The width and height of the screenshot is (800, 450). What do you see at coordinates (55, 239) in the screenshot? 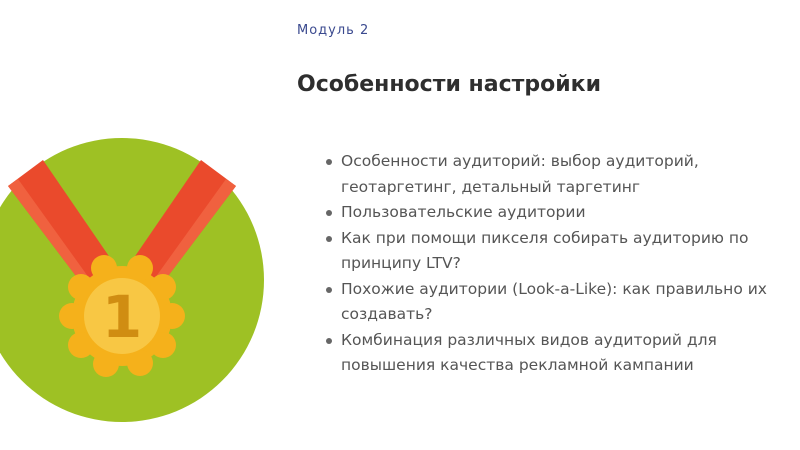
I see `ribbon-left-highlight` at bounding box center [55, 239].